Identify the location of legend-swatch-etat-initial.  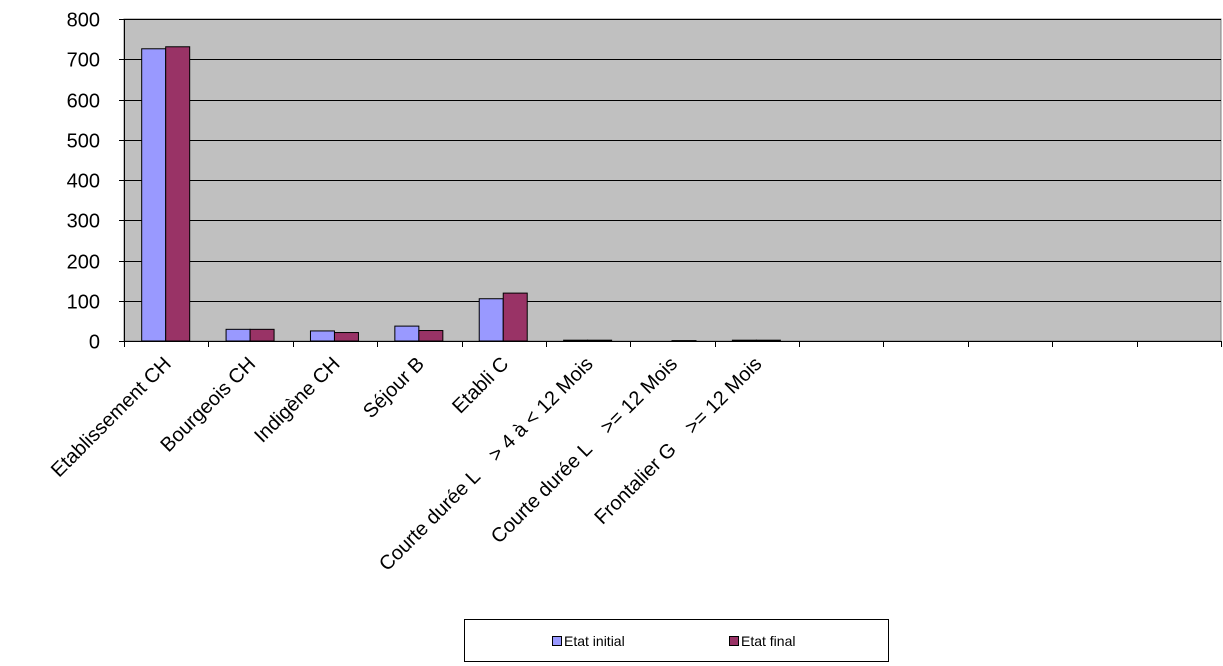
(557, 641).